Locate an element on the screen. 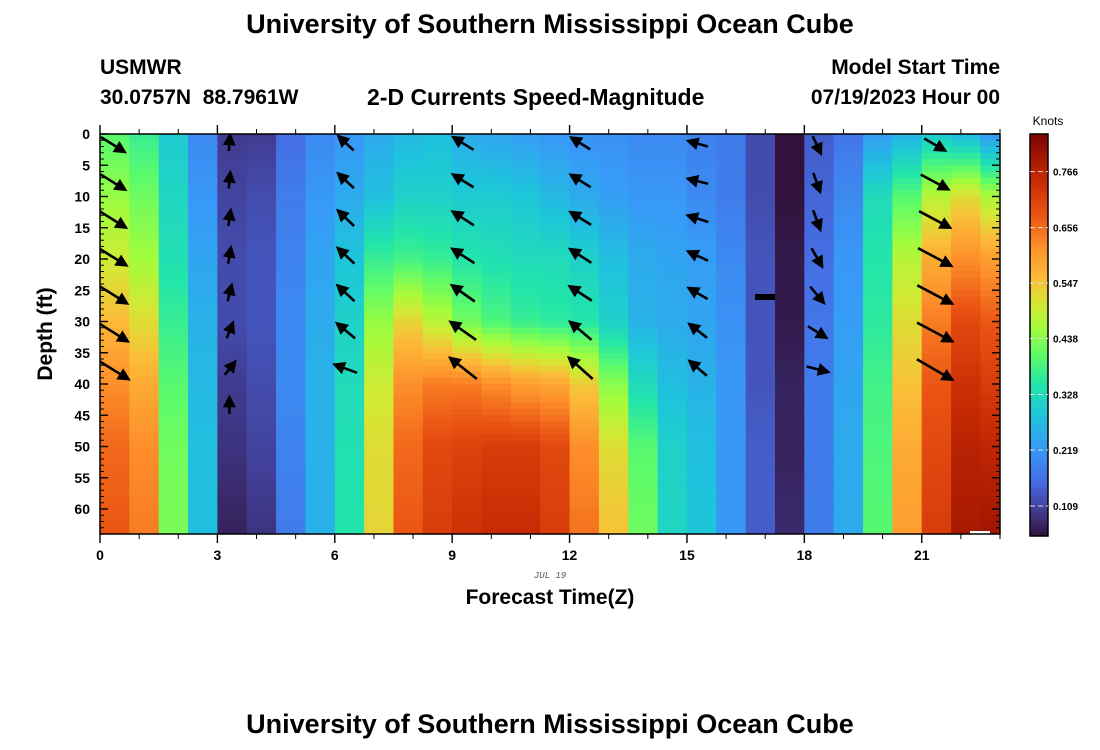 The width and height of the screenshot is (1100, 750). y-tick-label: 50 is located at coordinates (82, 447).